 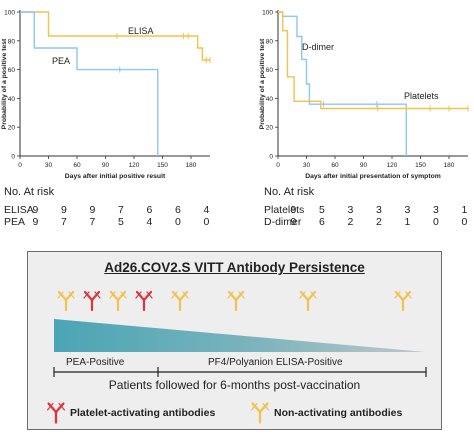 What do you see at coordinates (141, 31) in the screenshot?
I see `series-label-elisa: ELISA` at bounding box center [141, 31].